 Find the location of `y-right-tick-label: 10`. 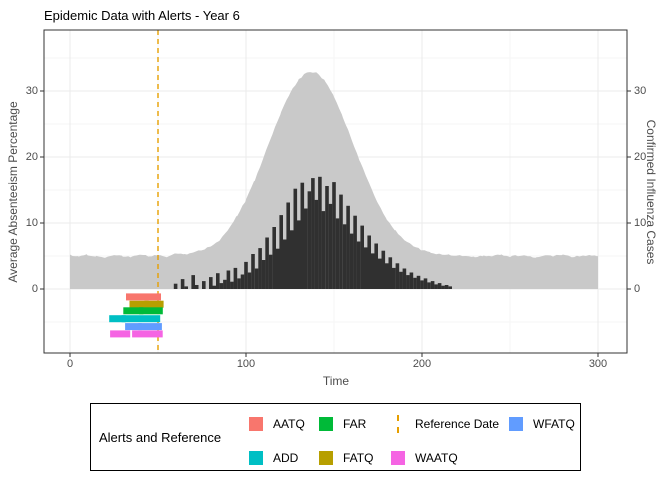

y-right-tick-label: 10 is located at coordinates (640, 223).